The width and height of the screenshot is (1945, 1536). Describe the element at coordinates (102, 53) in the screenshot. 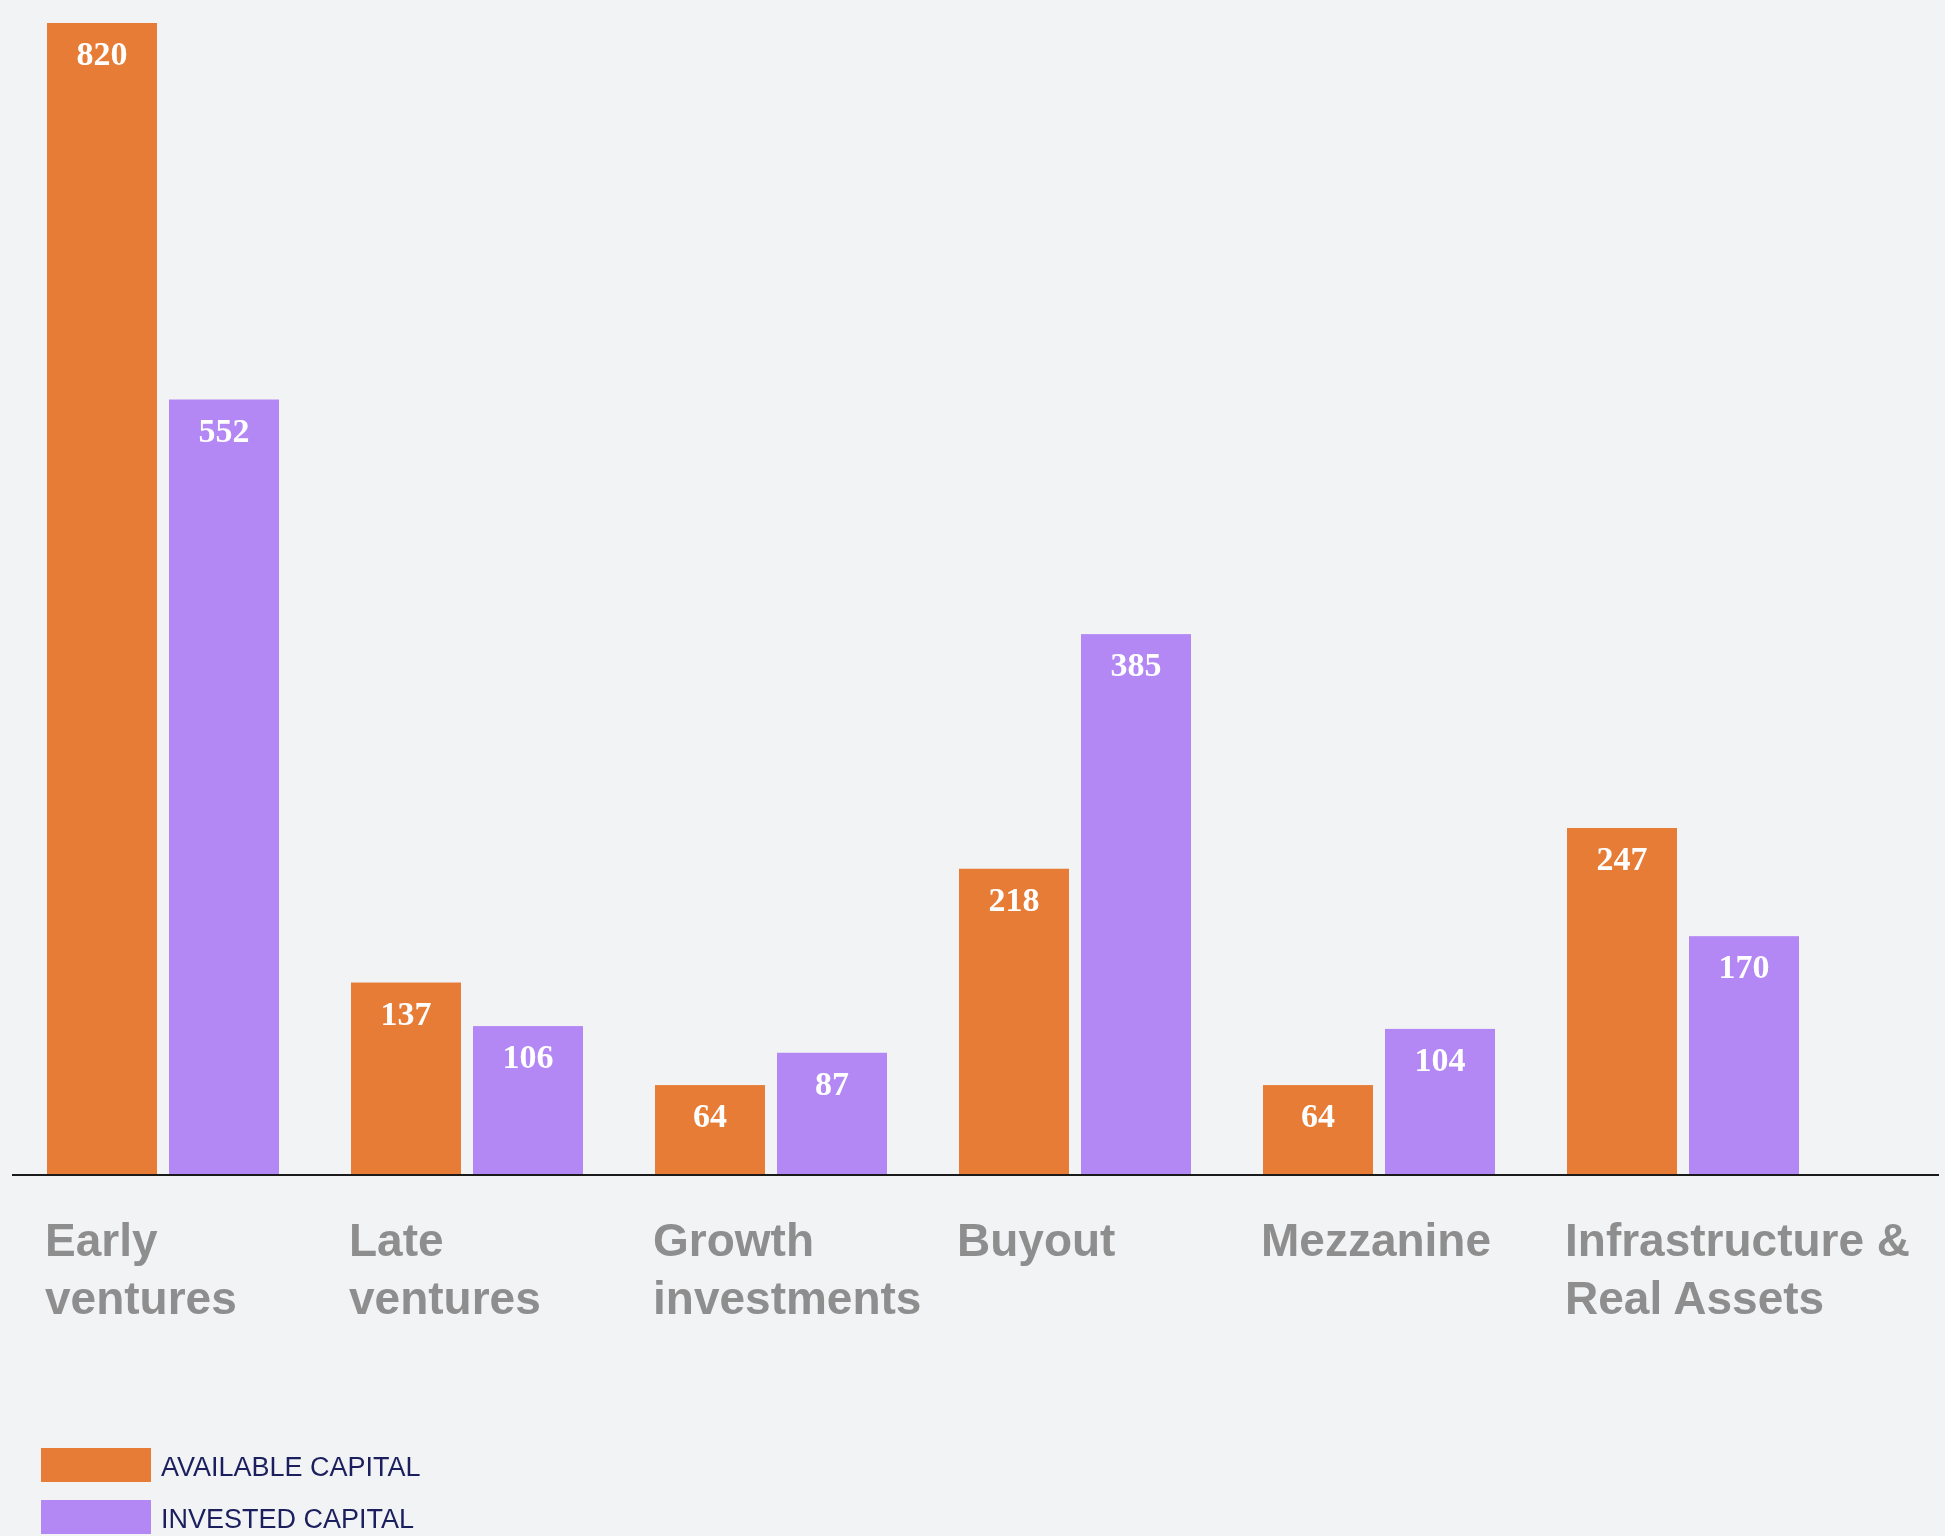

I see `data-label: 820` at that location.